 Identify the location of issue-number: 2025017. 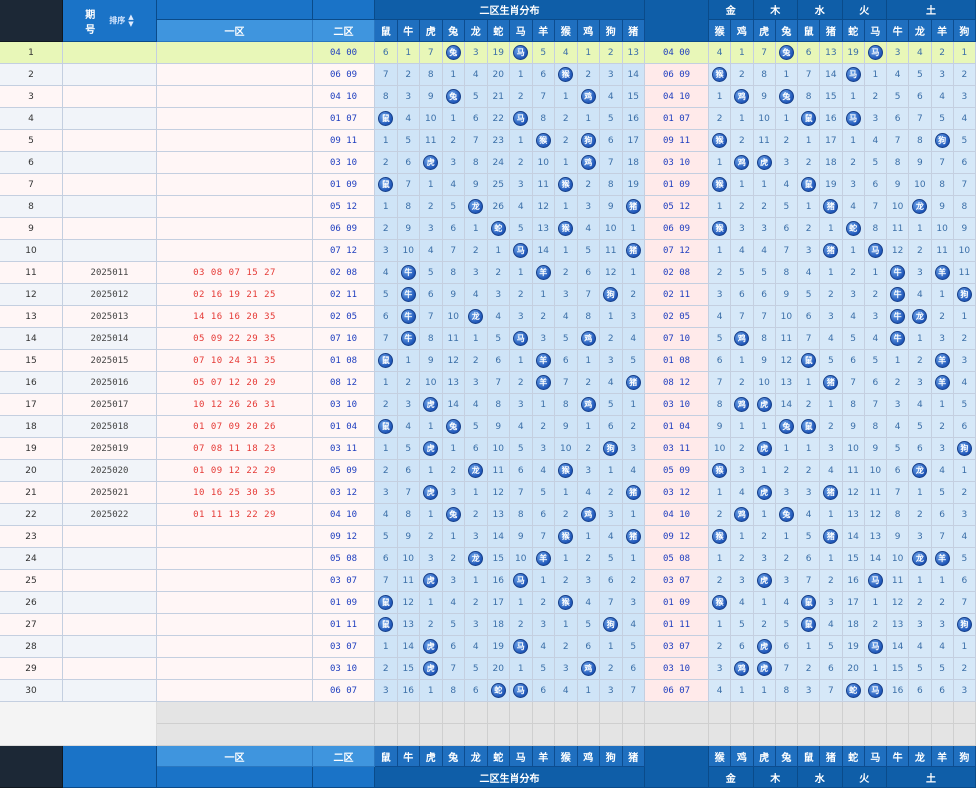
(110, 405).